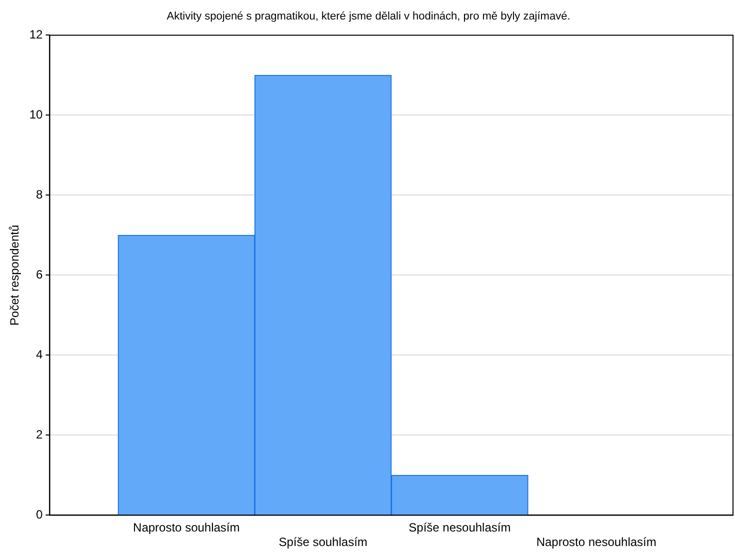 The height and width of the screenshot is (554, 735). Describe the element at coordinates (40, 355) in the screenshot. I see `y-tick-label: 4` at that location.